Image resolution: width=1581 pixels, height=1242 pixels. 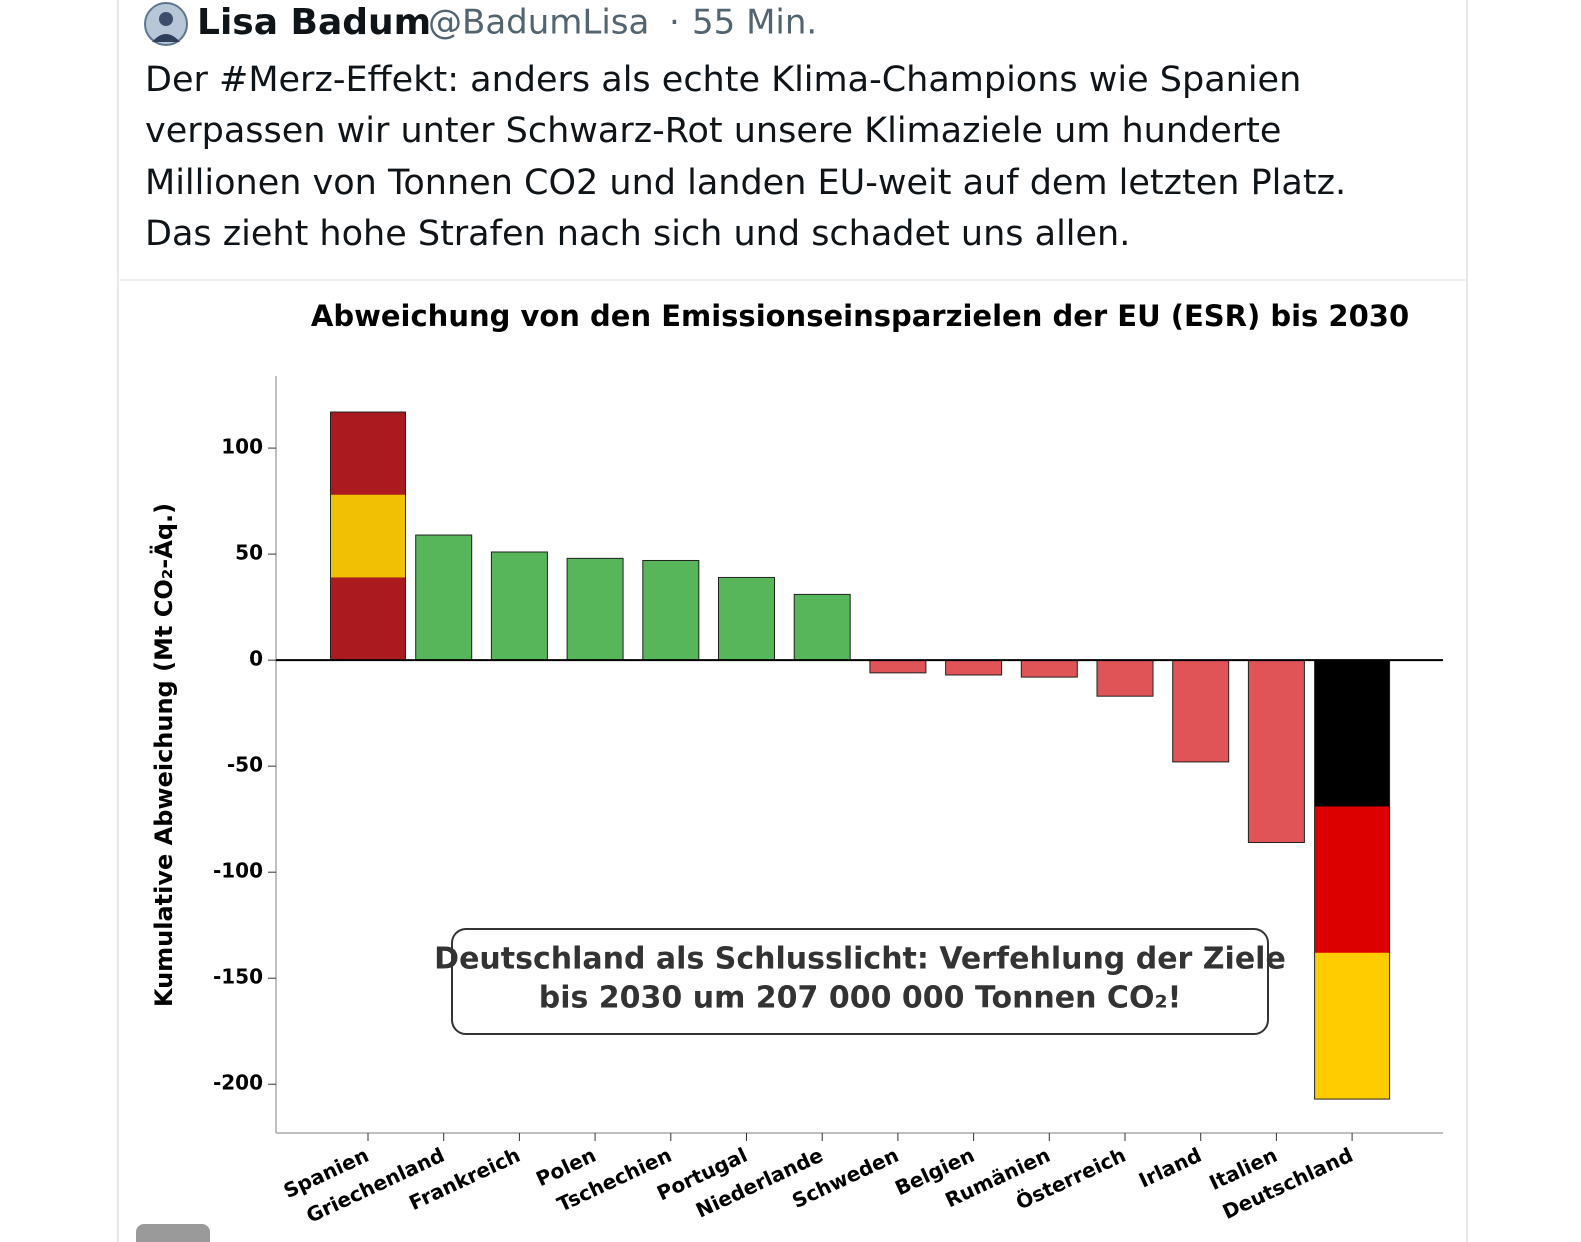 I want to click on y-tick-label: -100, so click(x=238, y=871).